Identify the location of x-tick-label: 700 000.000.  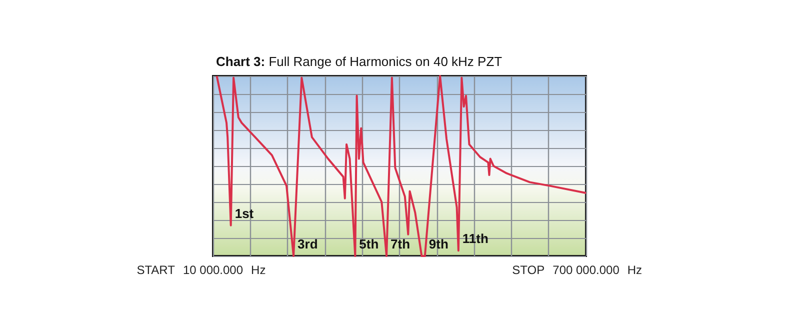
(586, 270).